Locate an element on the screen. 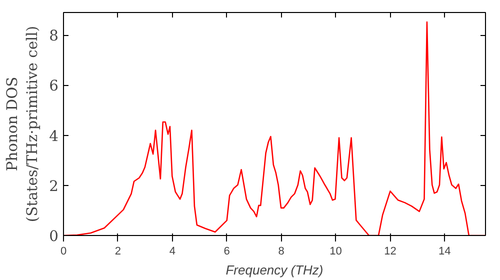 This screenshot has height=280, width=500. y-tick-label: 4 is located at coordinates (54, 136).